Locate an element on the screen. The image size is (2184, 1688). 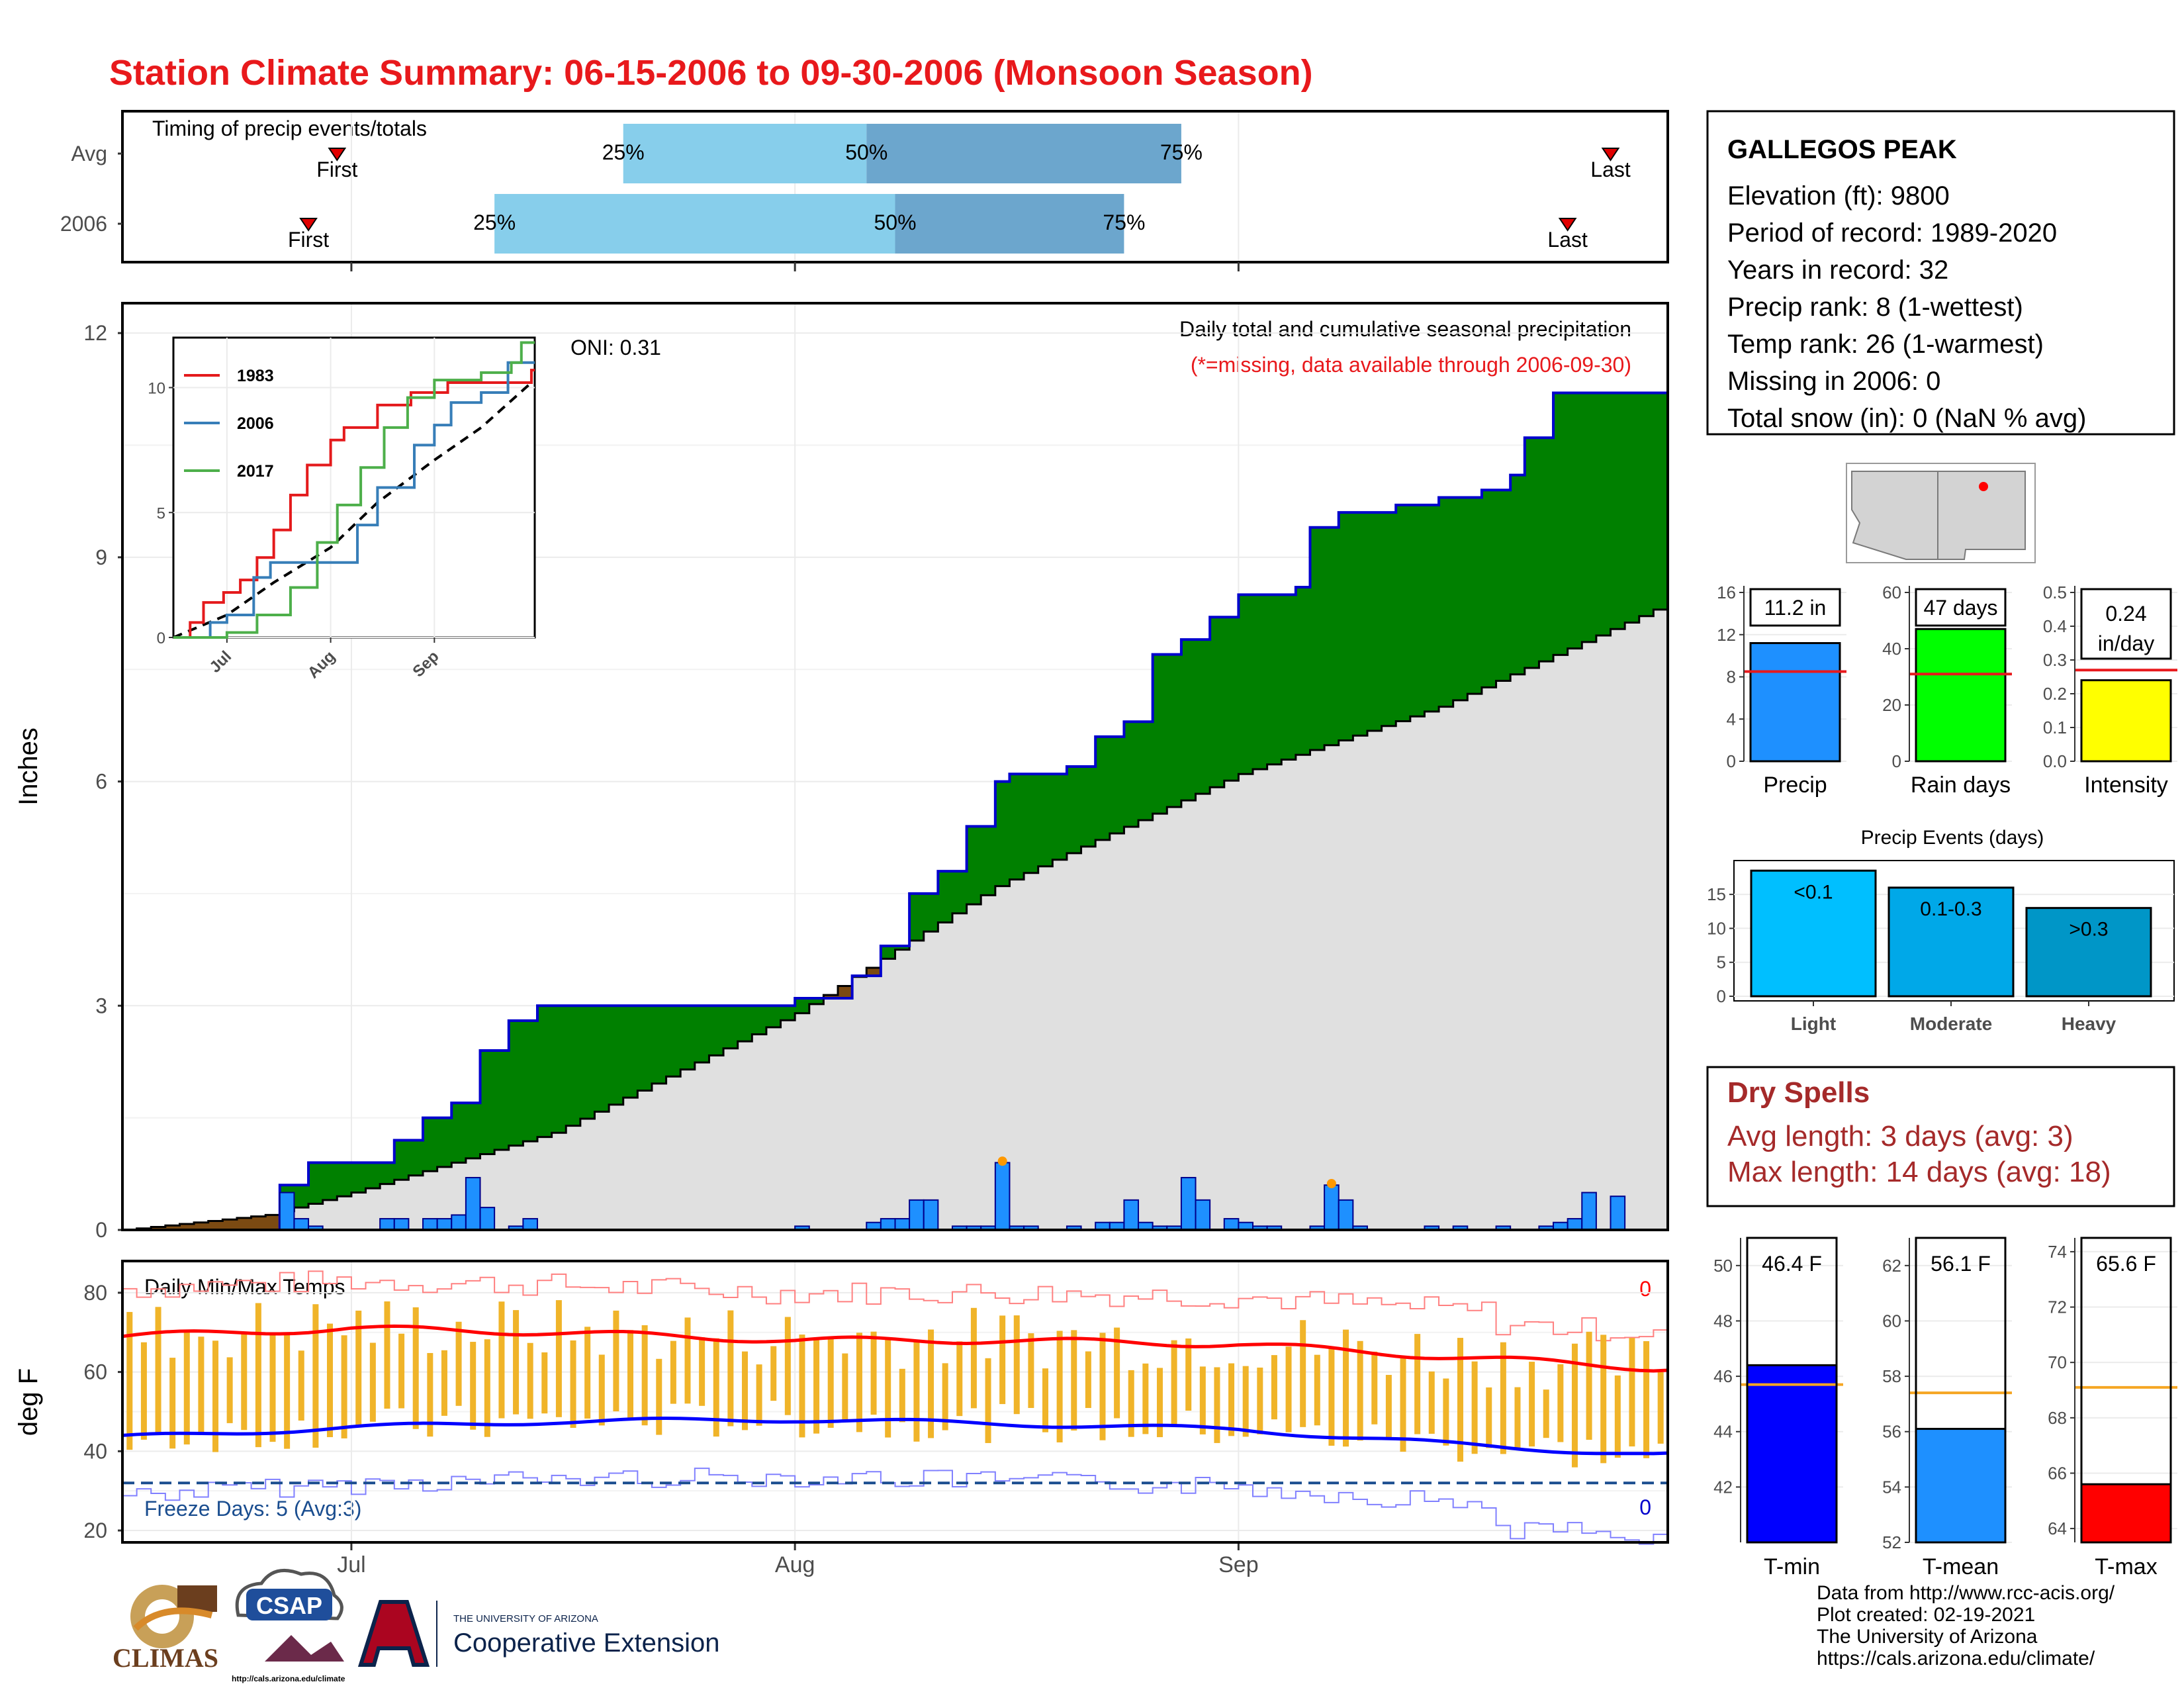
inset-avg-line is located at coordinates (353, 510).